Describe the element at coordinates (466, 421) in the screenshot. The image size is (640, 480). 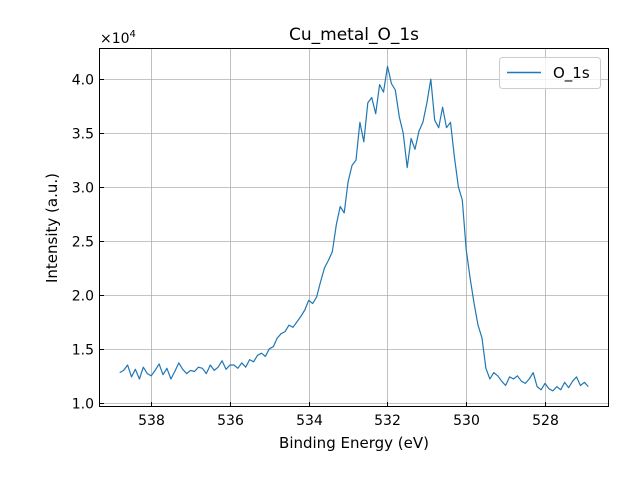
I see `x-tick-label: 530` at that location.